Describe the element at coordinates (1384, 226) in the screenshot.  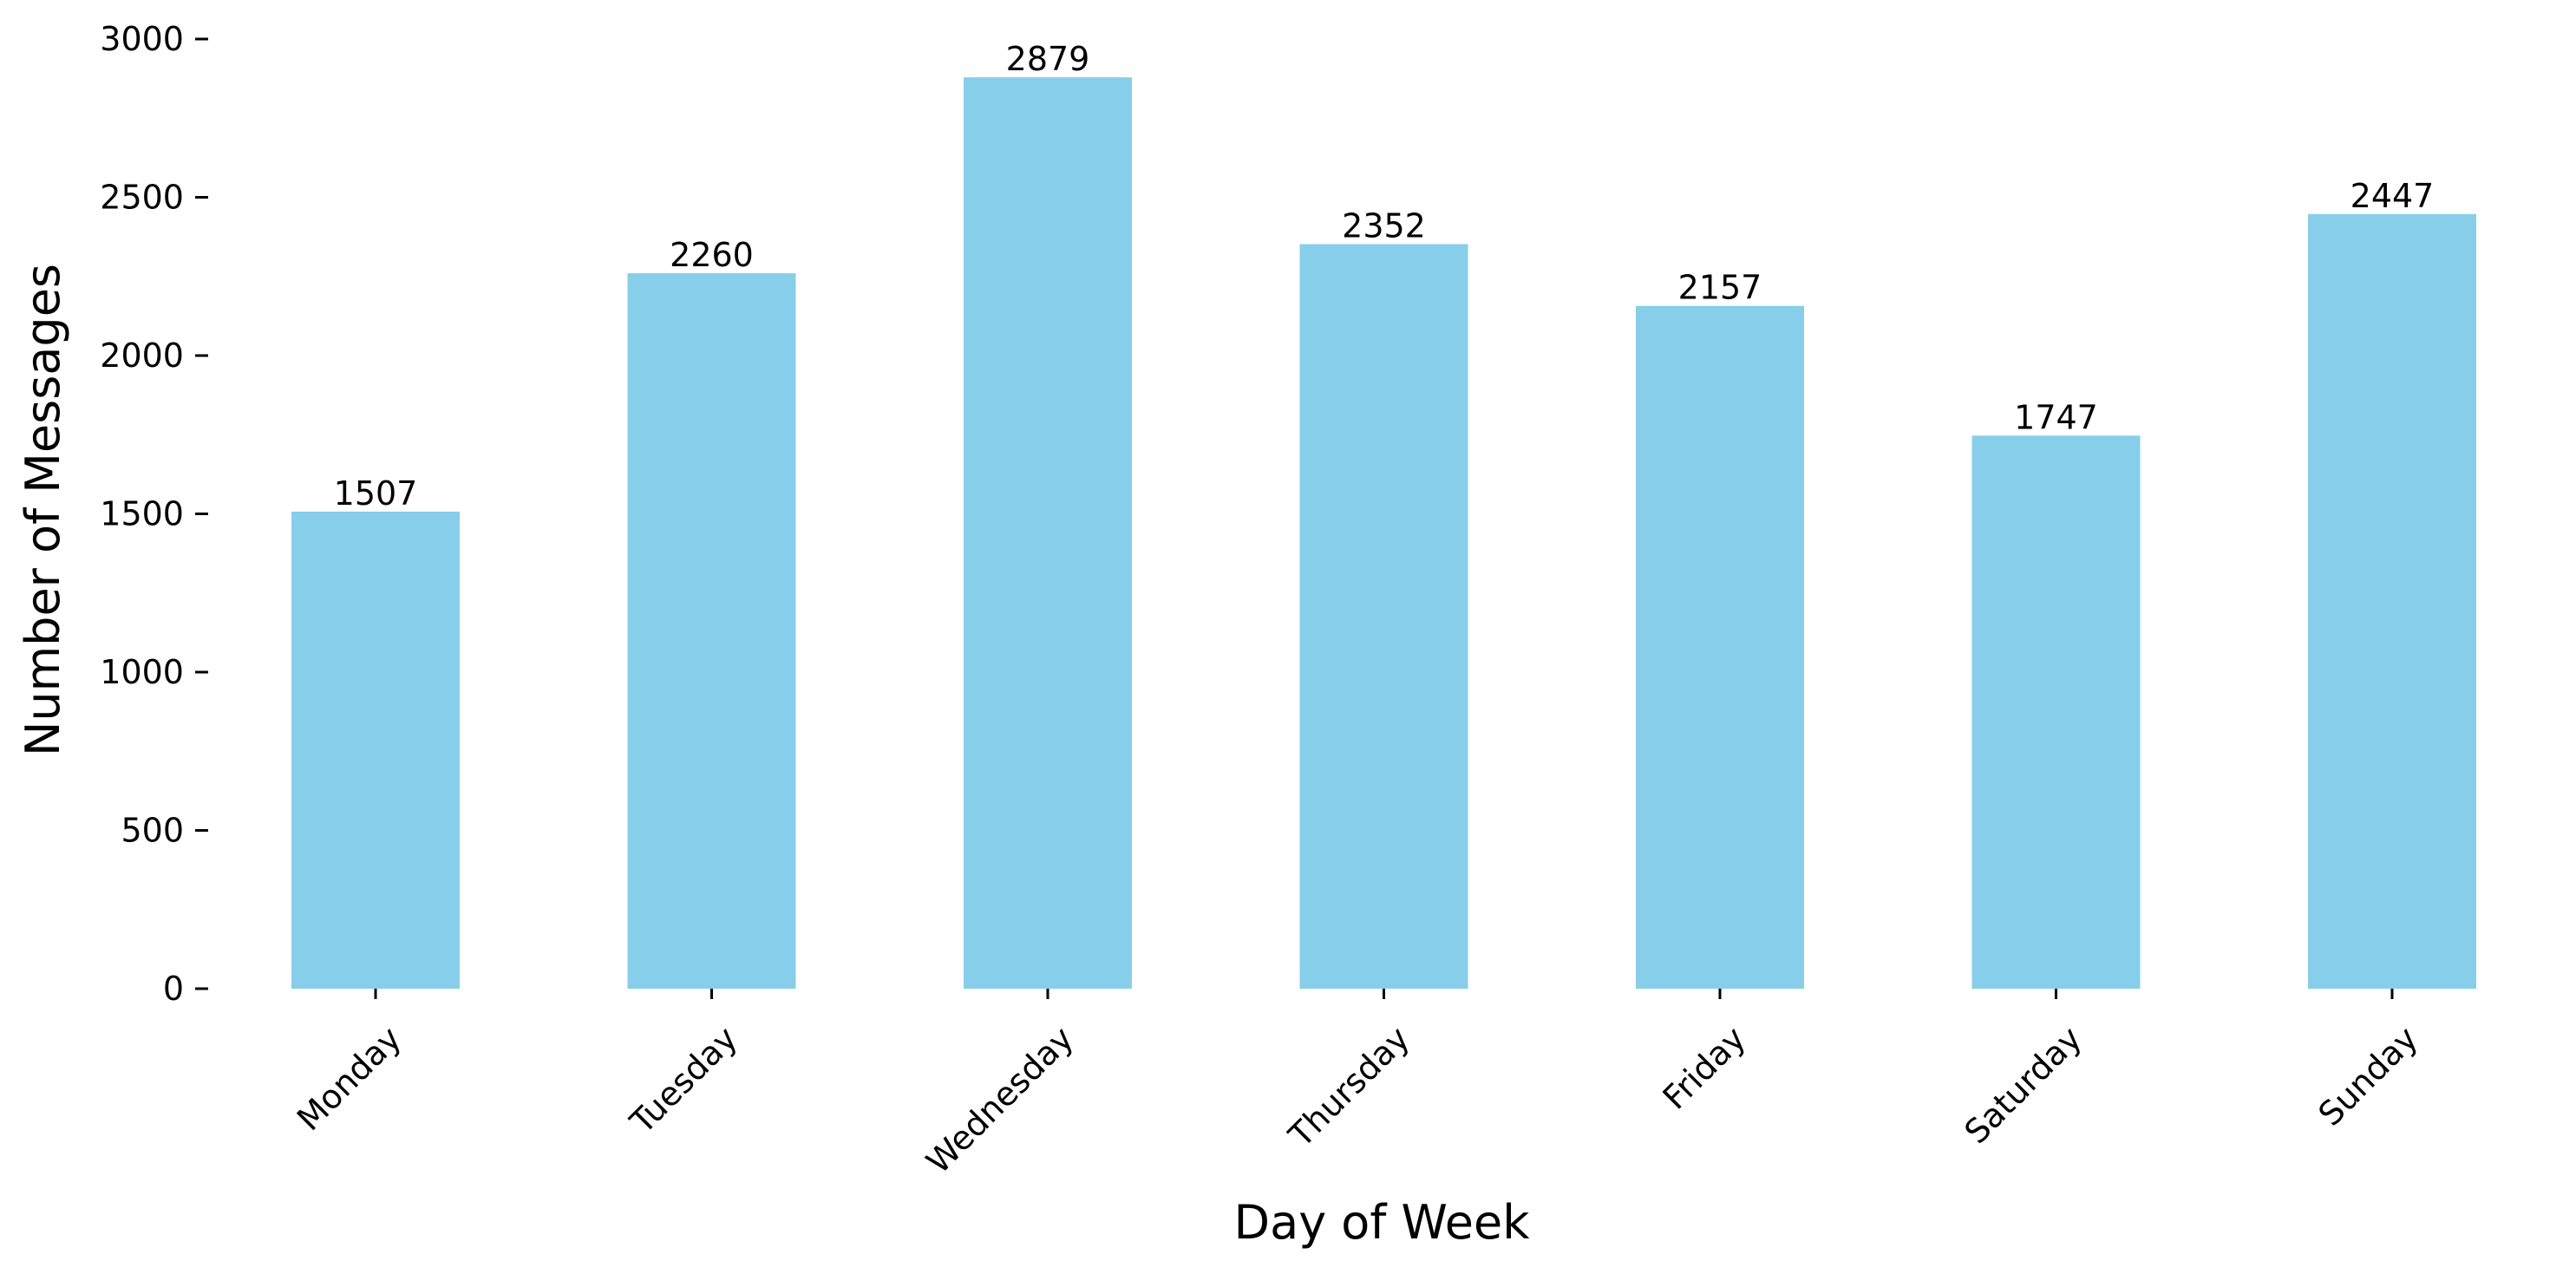
I see `data-label-thursday: 2352` at that location.